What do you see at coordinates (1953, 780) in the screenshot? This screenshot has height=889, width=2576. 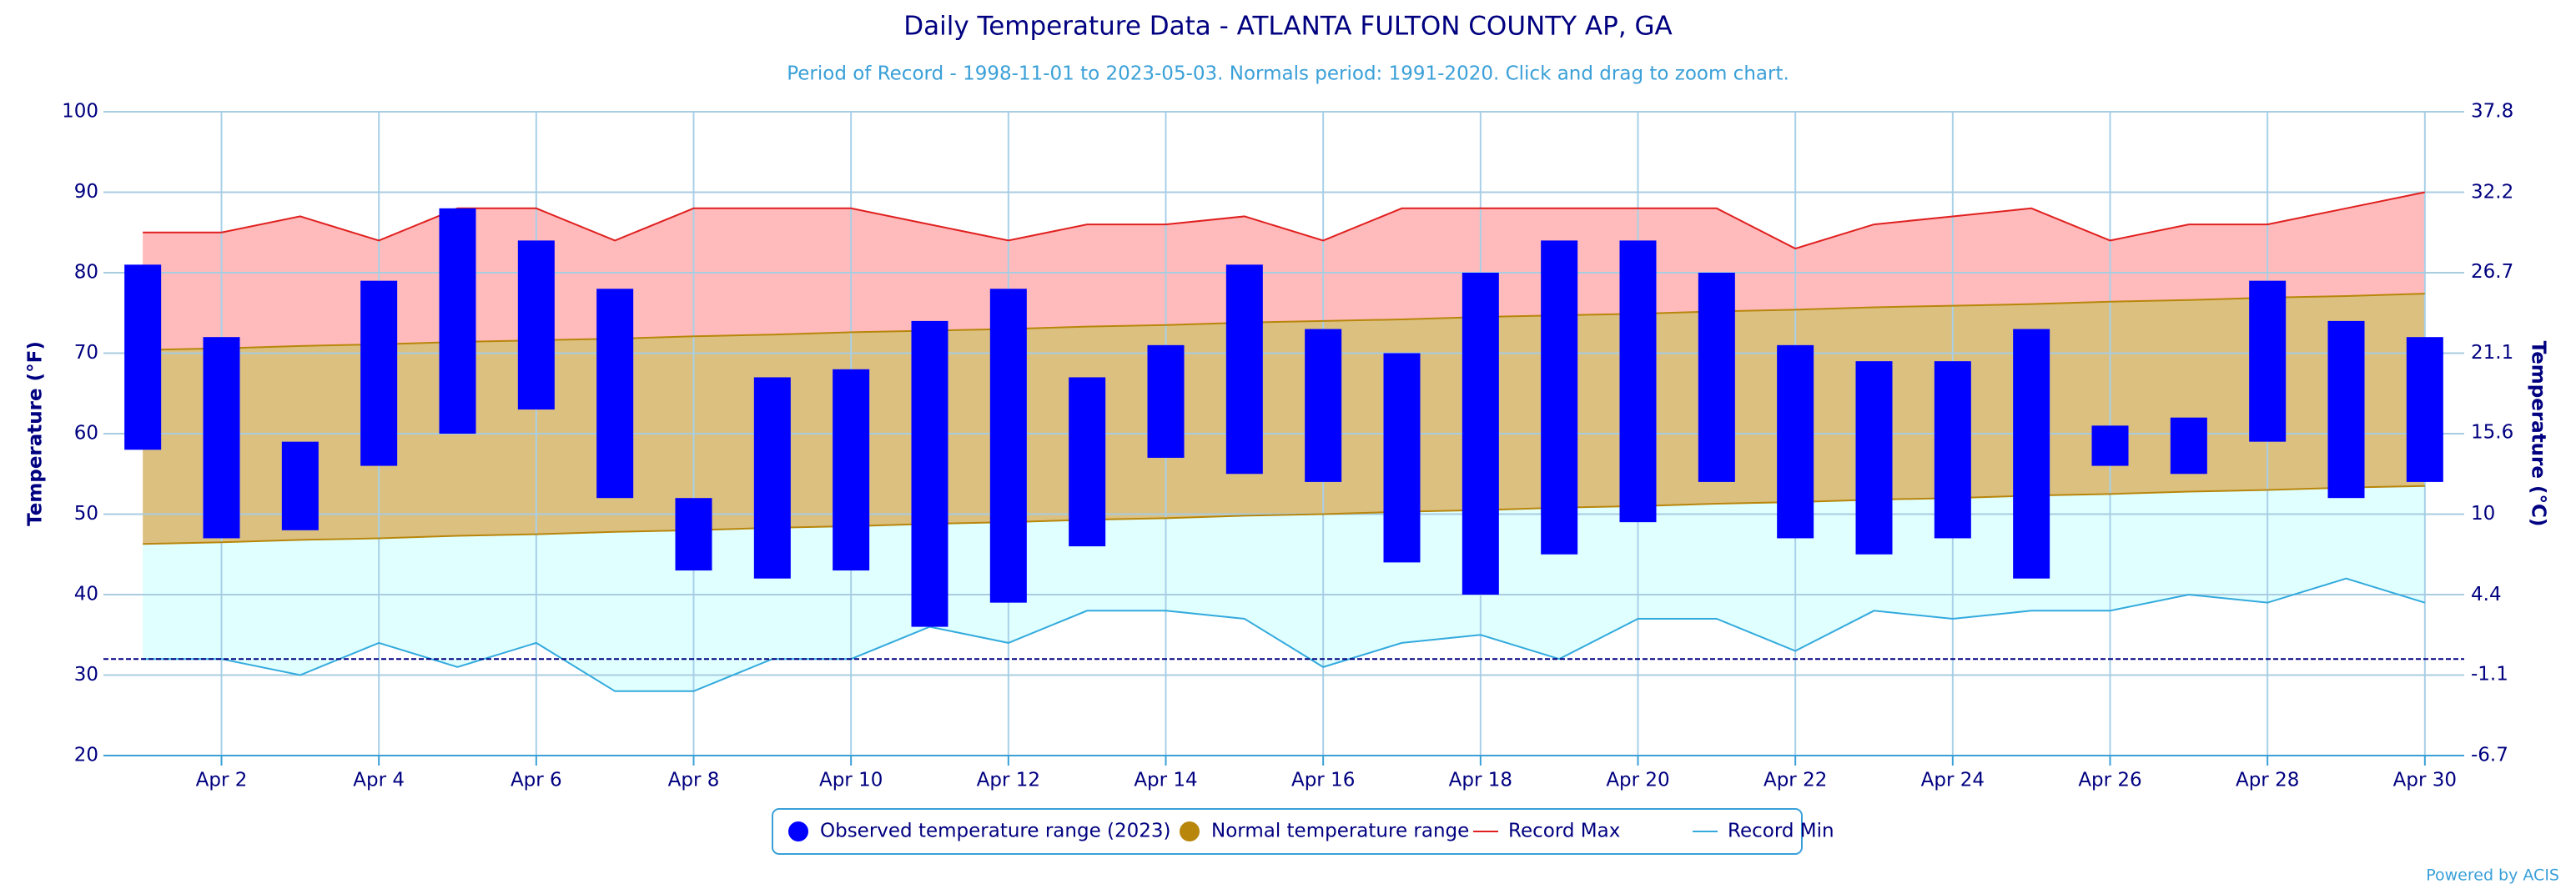 I see `x-tick-label: Apr 24` at bounding box center [1953, 780].